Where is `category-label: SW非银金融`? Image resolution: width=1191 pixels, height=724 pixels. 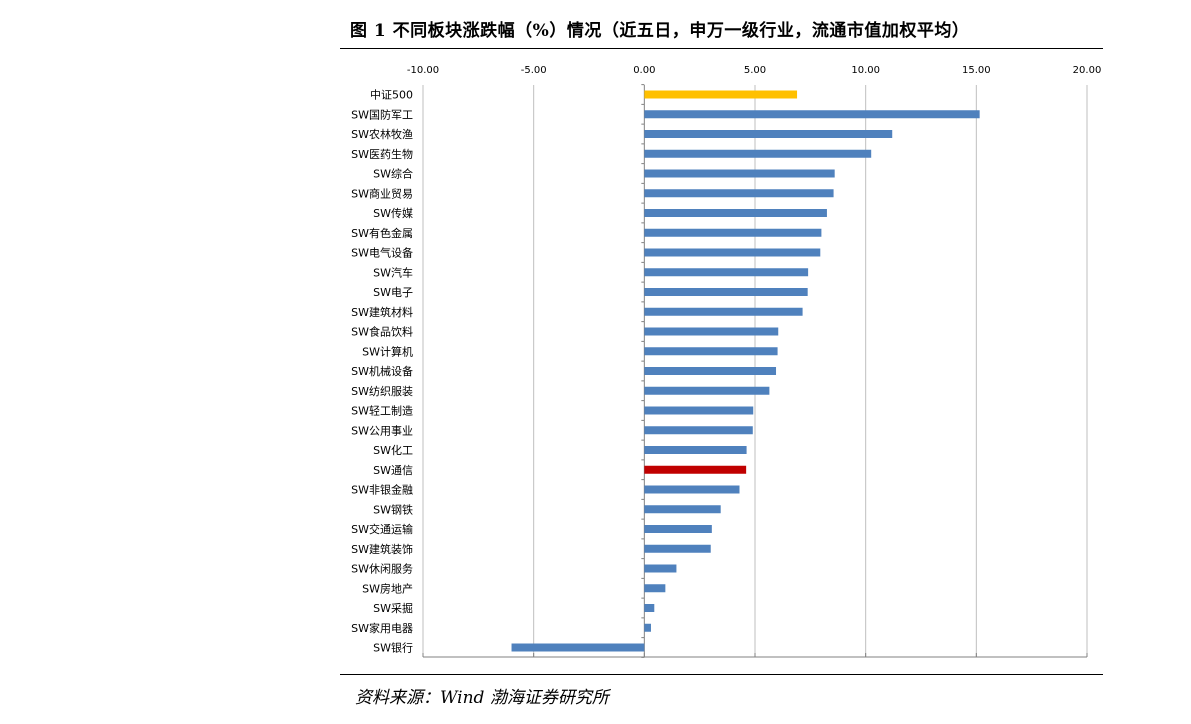 category-label: SW非银金融 is located at coordinates (382, 490).